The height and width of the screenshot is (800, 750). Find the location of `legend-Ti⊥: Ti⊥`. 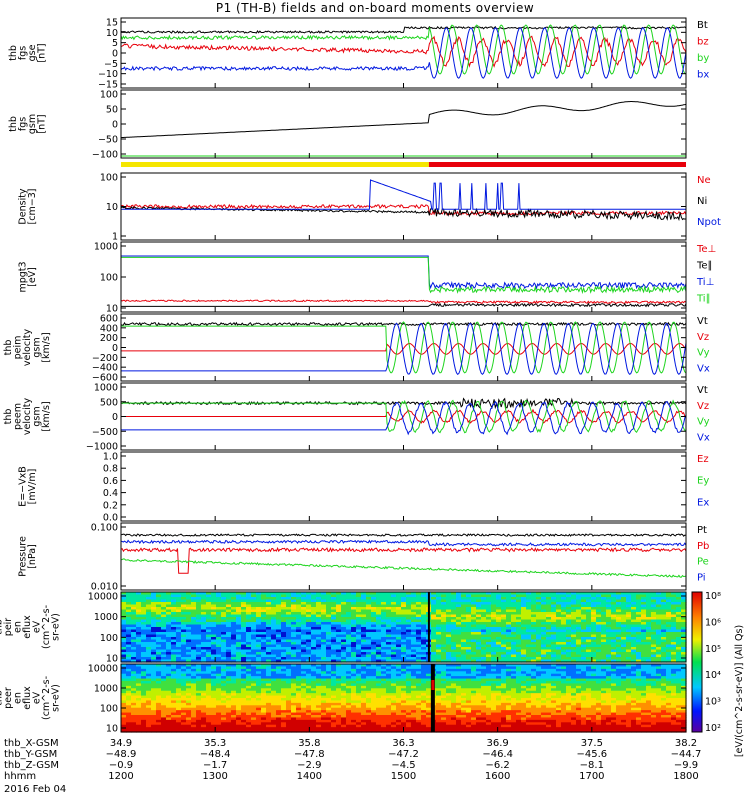

legend-Ti⊥: Ti⊥ is located at coordinates (705, 282).